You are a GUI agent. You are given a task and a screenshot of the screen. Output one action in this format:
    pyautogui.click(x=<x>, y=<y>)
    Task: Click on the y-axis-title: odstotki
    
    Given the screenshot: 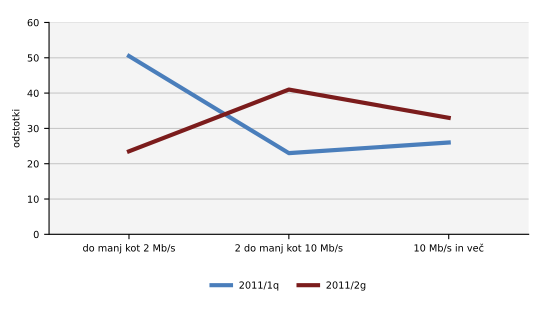 What is the action you would take?
    pyautogui.click(x=16, y=129)
    